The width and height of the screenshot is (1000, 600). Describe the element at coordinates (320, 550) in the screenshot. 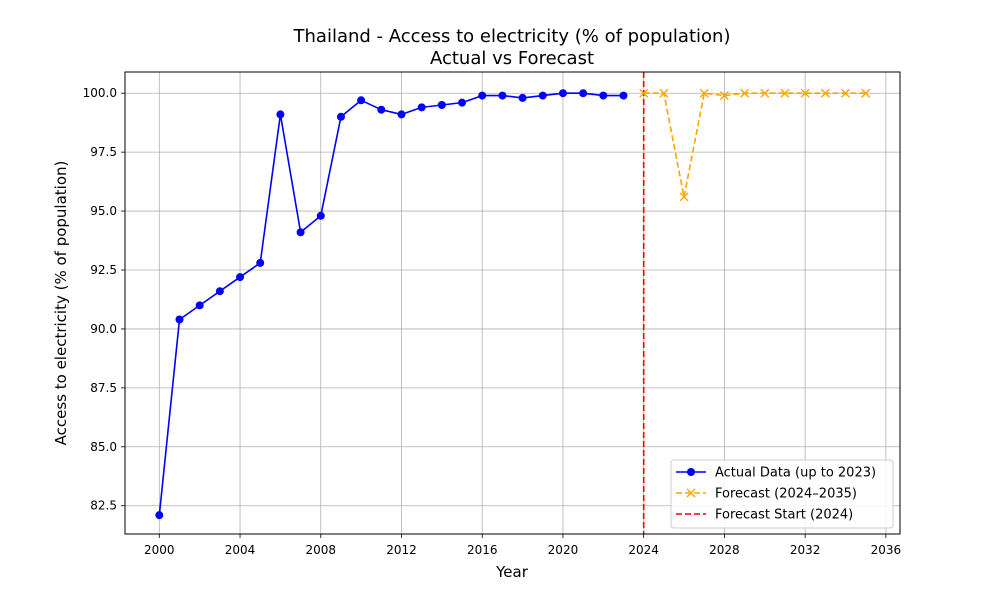

I see `x-tick-label: 2008` at that location.